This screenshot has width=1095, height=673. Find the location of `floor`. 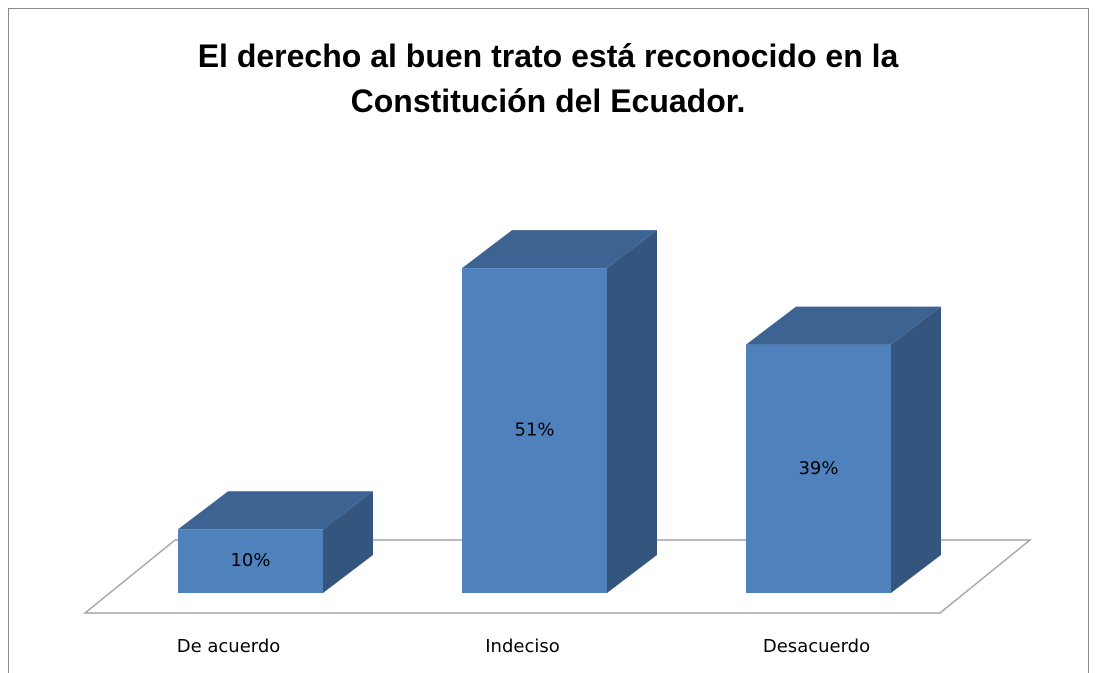

floor is located at coordinates (557, 576).